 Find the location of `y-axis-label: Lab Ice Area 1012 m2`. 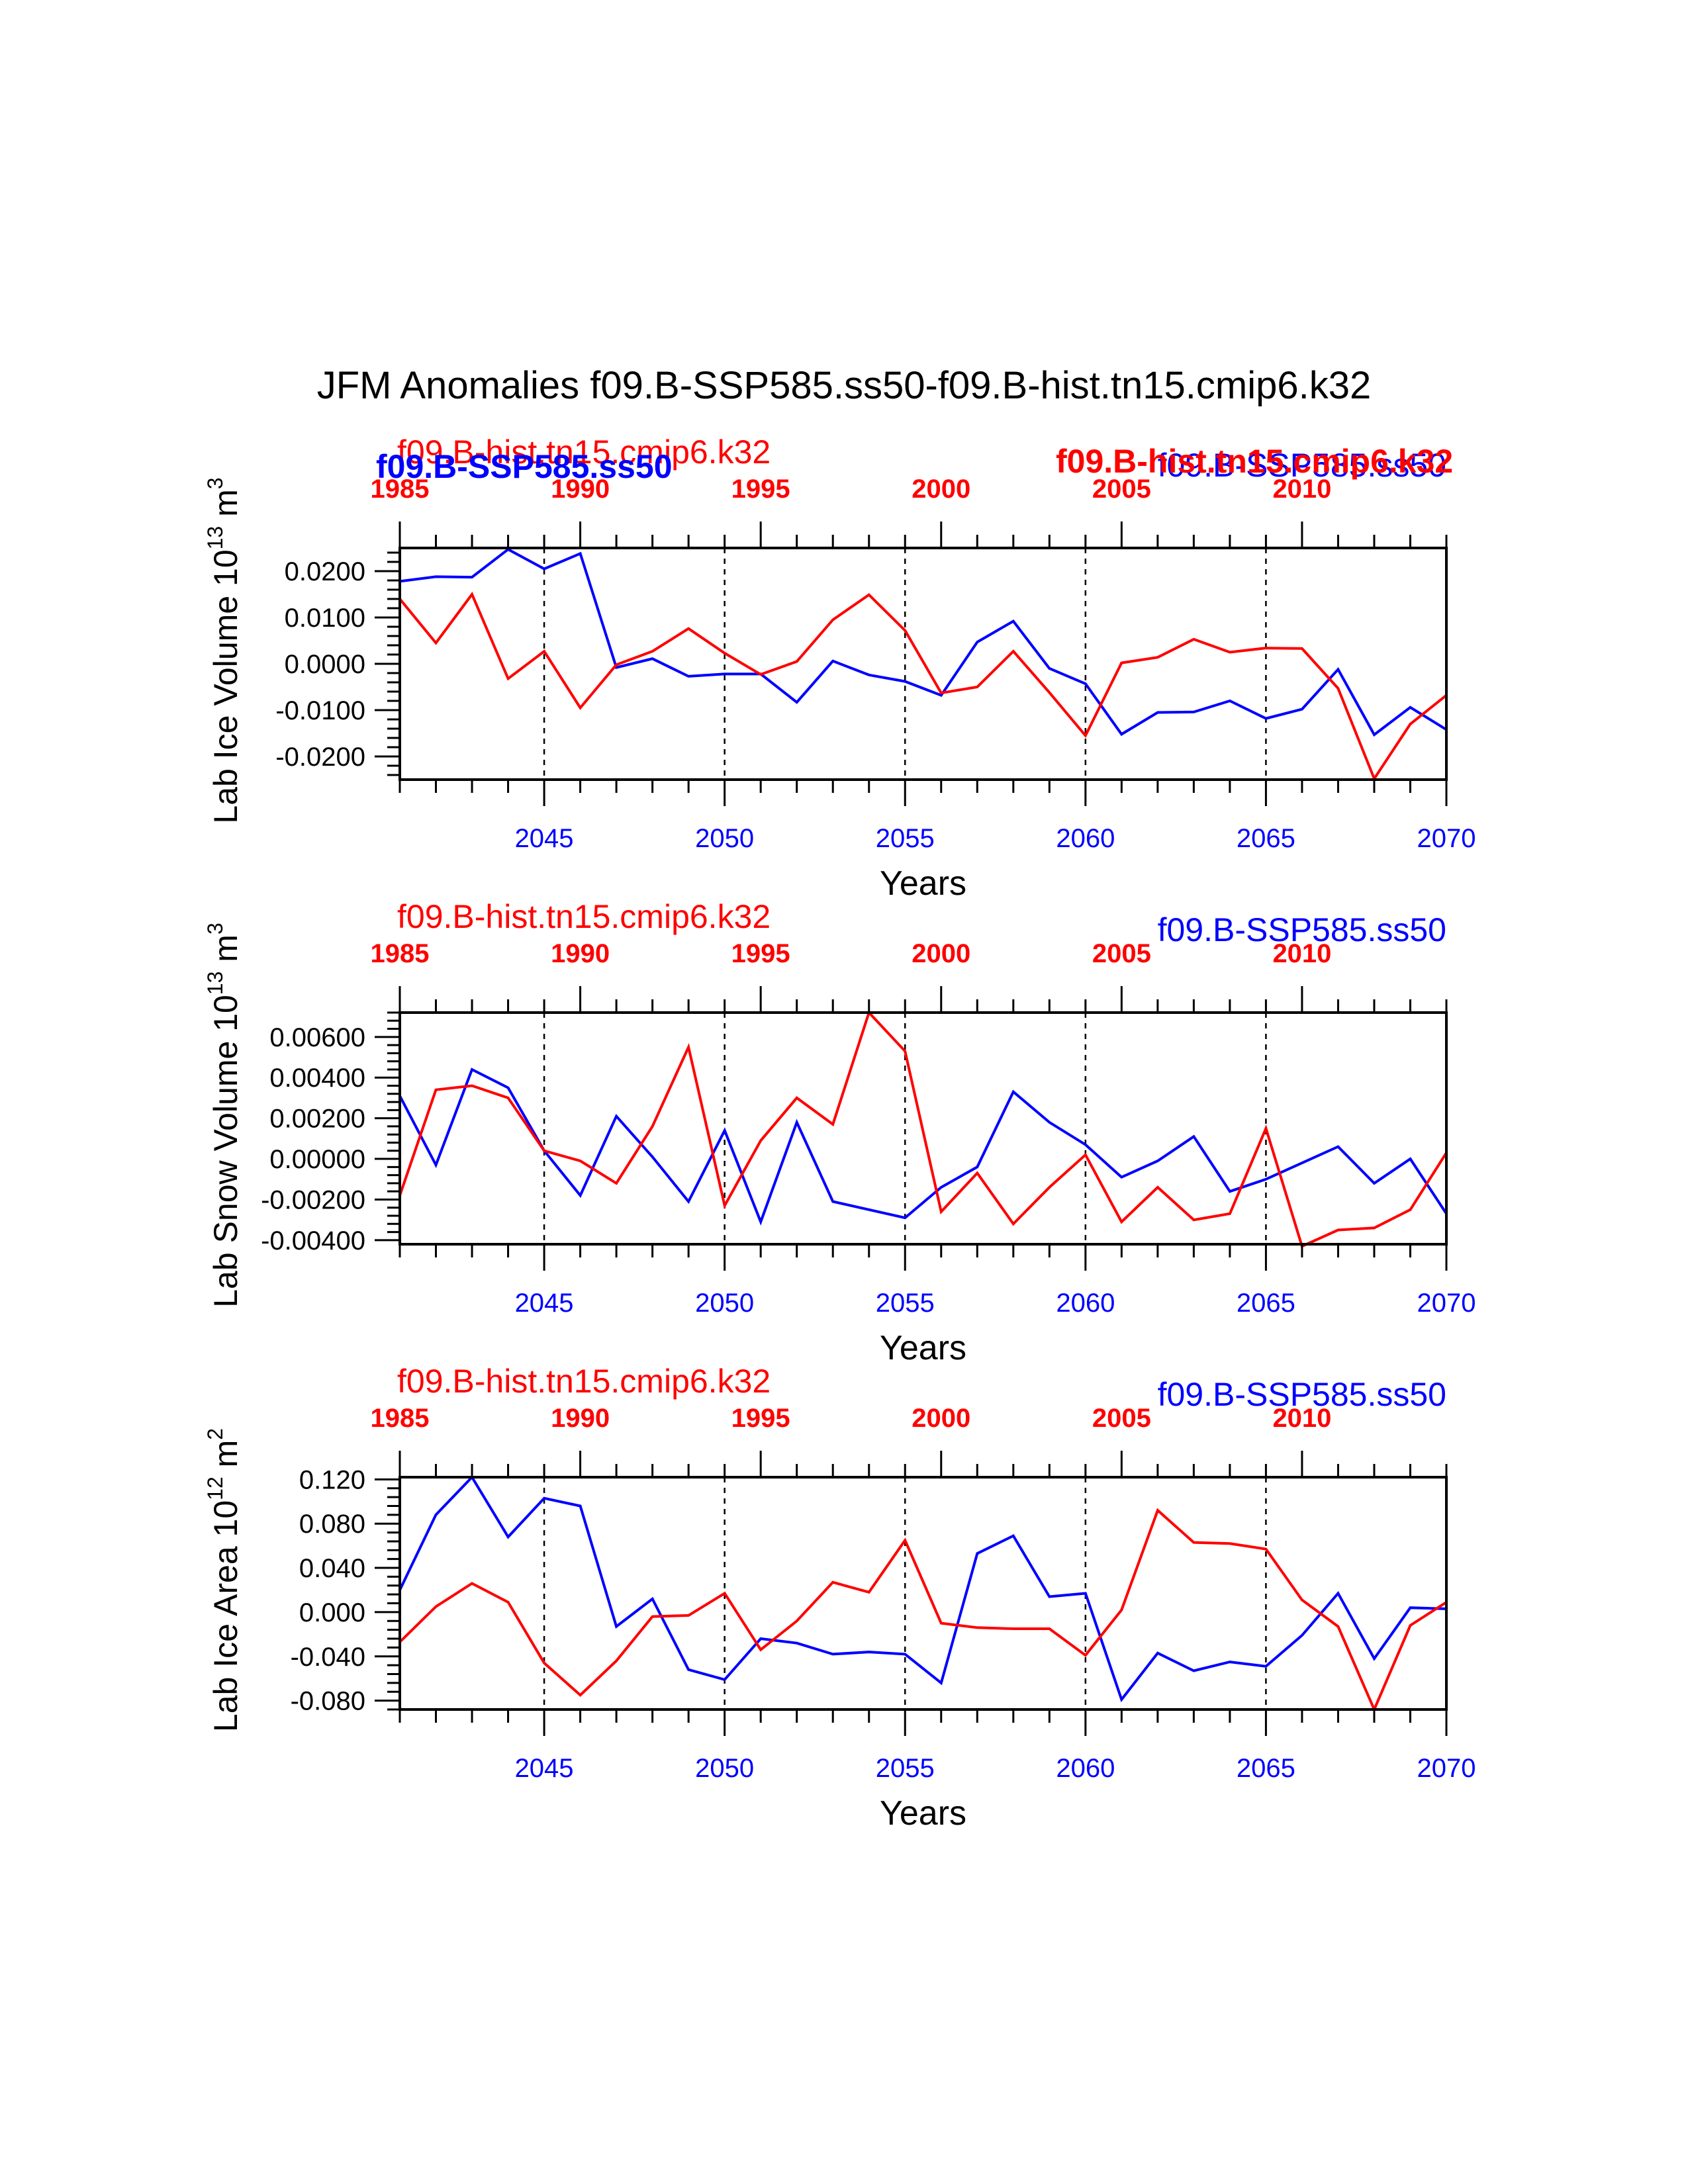

y-axis-label: Lab Ice Area 1012 m2 is located at coordinates (223, 1580).